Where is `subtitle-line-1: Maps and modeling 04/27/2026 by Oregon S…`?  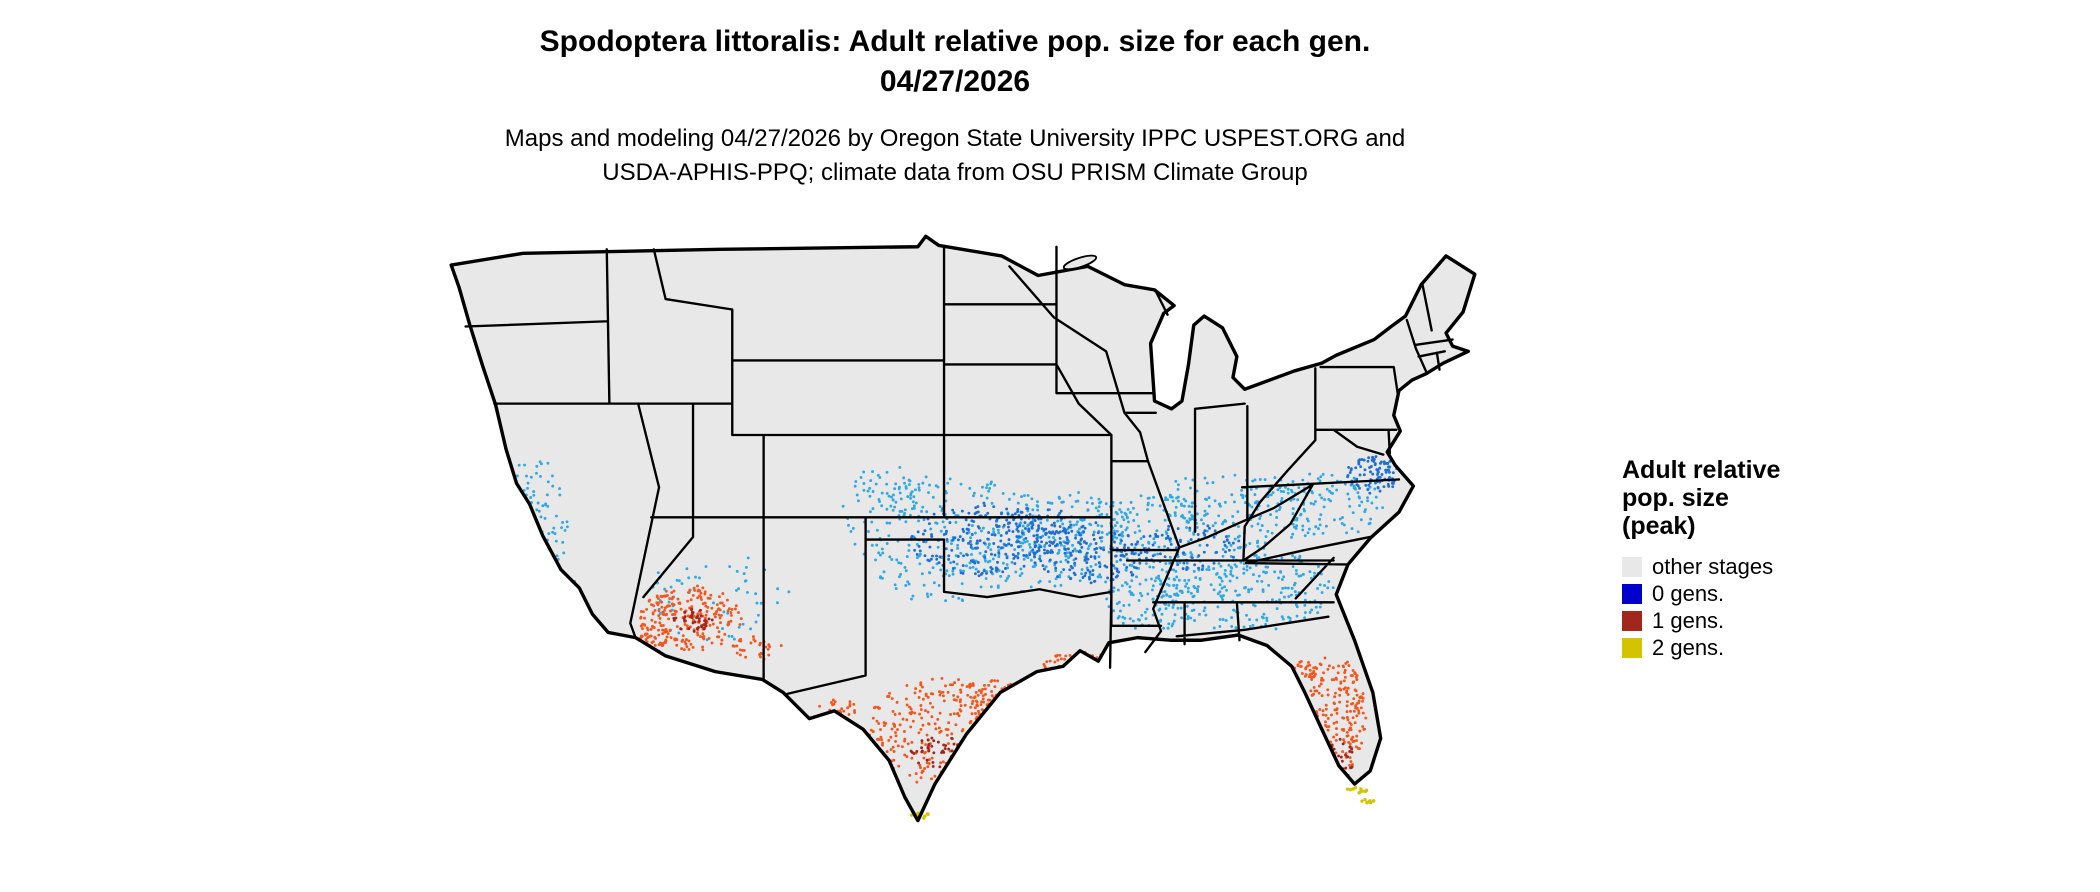
subtitle-line-1: Maps and modeling 04/27/2026 by Oregon S… is located at coordinates (955, 138).